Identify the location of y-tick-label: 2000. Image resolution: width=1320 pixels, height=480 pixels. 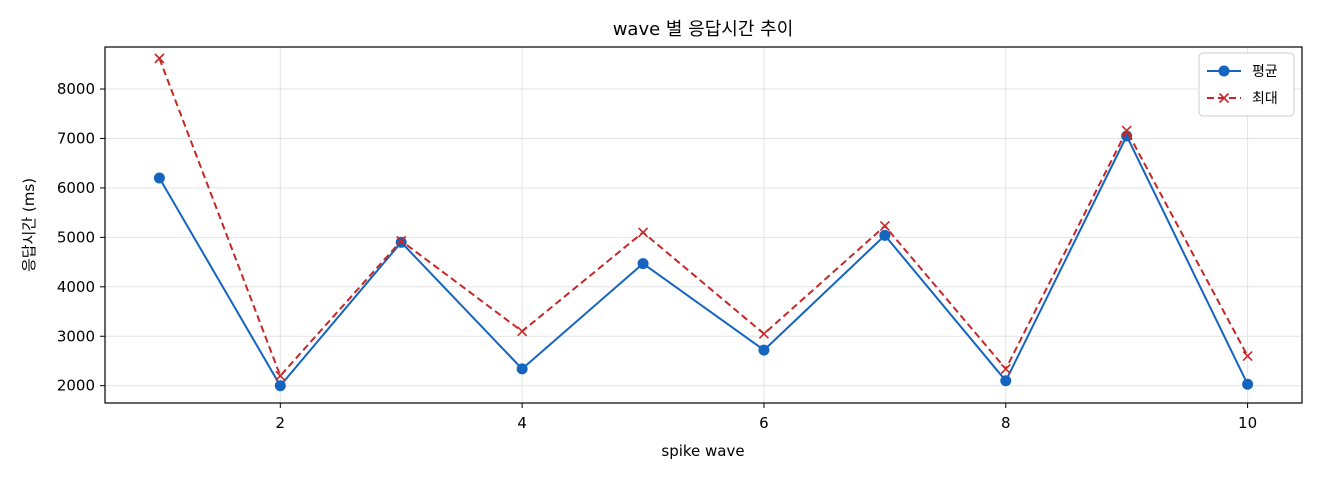
(76, 386).